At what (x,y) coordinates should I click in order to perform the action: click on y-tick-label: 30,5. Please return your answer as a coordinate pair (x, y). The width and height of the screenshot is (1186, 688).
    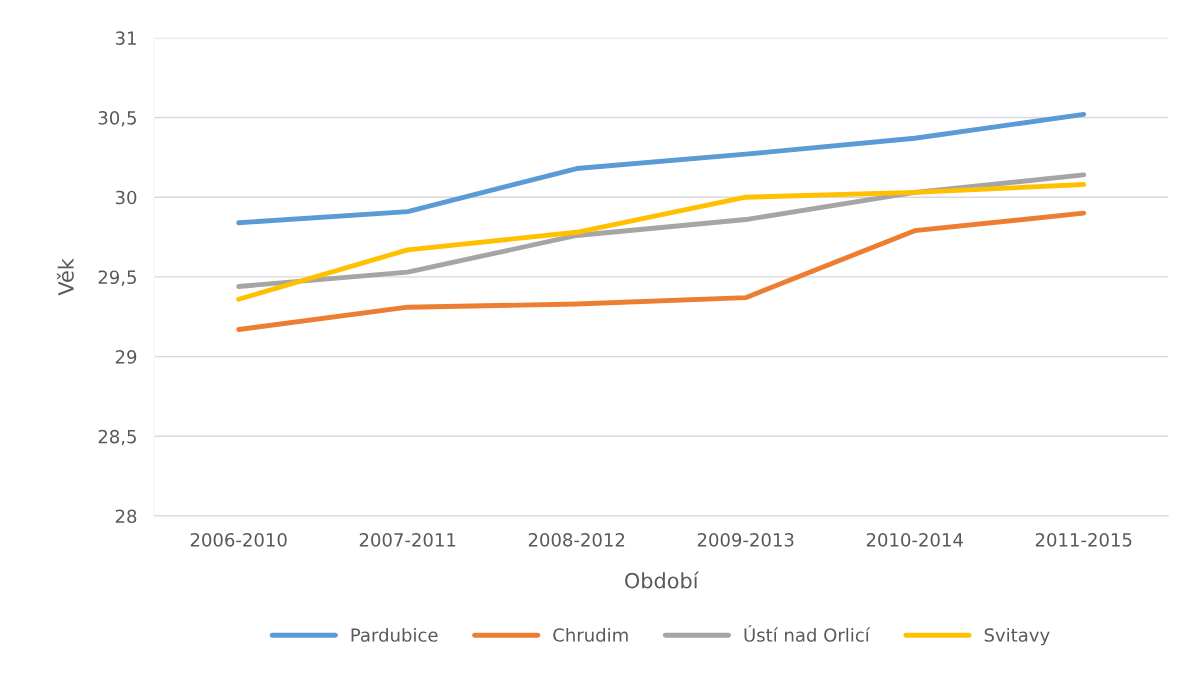
    Looking at the image, I should click on (117, 118).